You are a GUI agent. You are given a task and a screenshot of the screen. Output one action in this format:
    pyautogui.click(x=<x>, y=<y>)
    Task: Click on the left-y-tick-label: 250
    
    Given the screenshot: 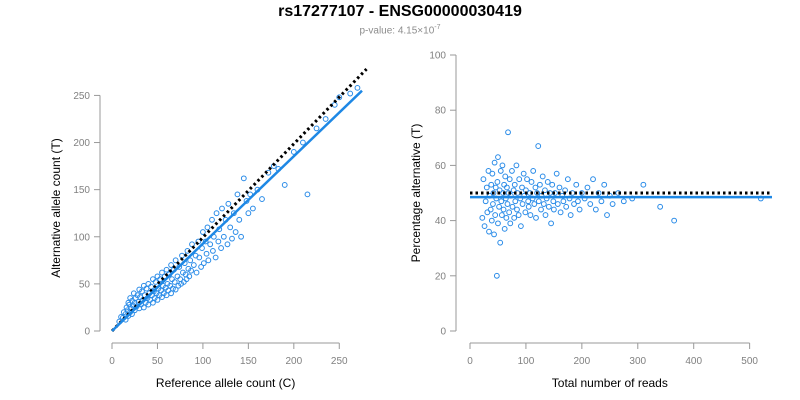 What is the action you would take?
    pyautogui.click(x=81, y=96)
    